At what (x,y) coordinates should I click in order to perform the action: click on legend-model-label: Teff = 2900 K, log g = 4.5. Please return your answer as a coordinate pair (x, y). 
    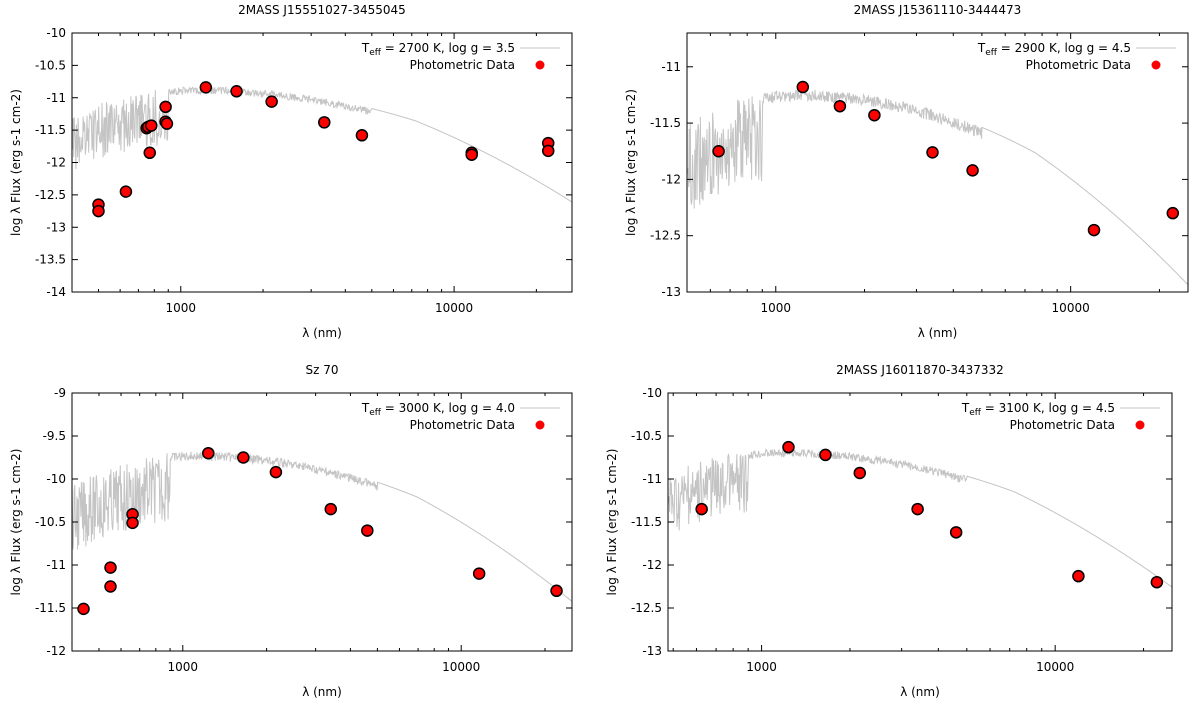
    Looking at the image, I should click on (1054, 49).